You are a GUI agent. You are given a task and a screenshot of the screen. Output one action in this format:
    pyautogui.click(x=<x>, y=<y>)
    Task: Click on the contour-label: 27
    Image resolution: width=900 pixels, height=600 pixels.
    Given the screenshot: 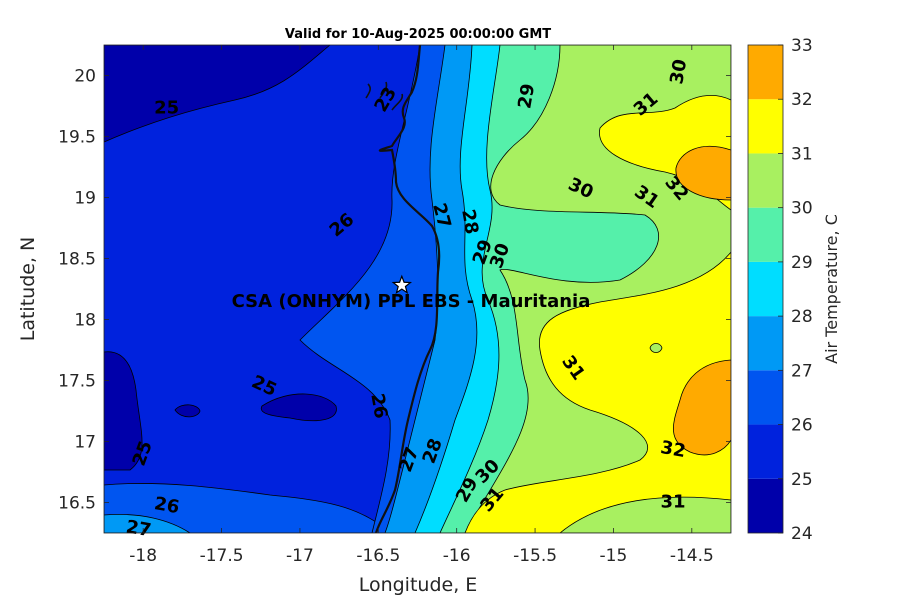 What is the action you would take?
    pyautogui.click(x=138, y=528)
    